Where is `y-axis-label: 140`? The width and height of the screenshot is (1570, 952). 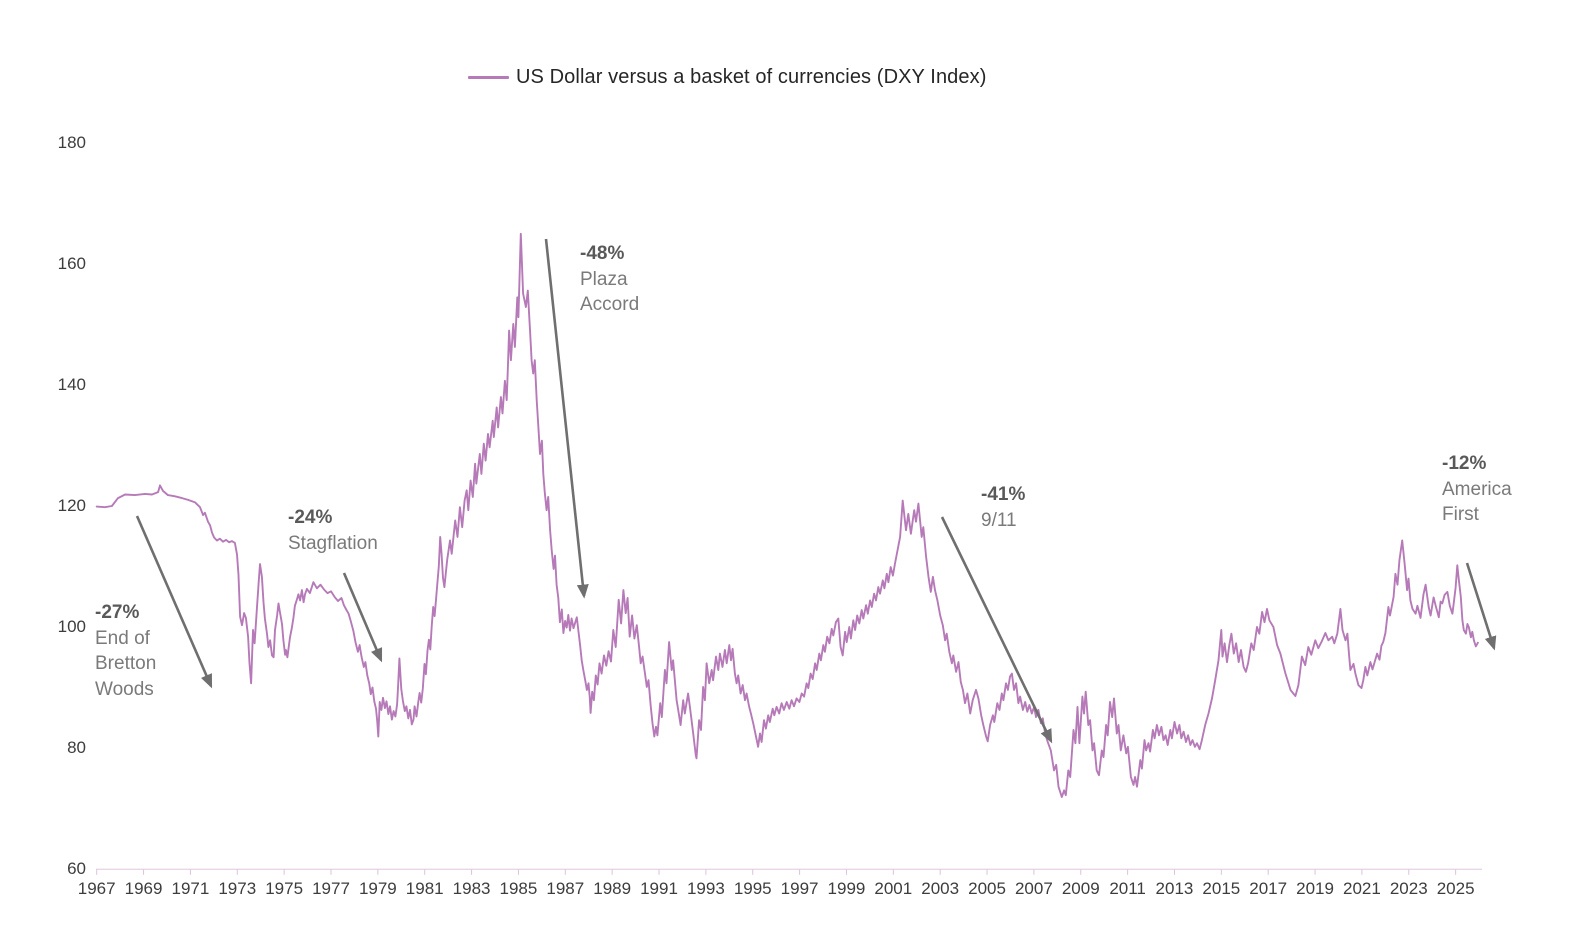 y-axis-label: 140 is located at coordinates (71, 384).